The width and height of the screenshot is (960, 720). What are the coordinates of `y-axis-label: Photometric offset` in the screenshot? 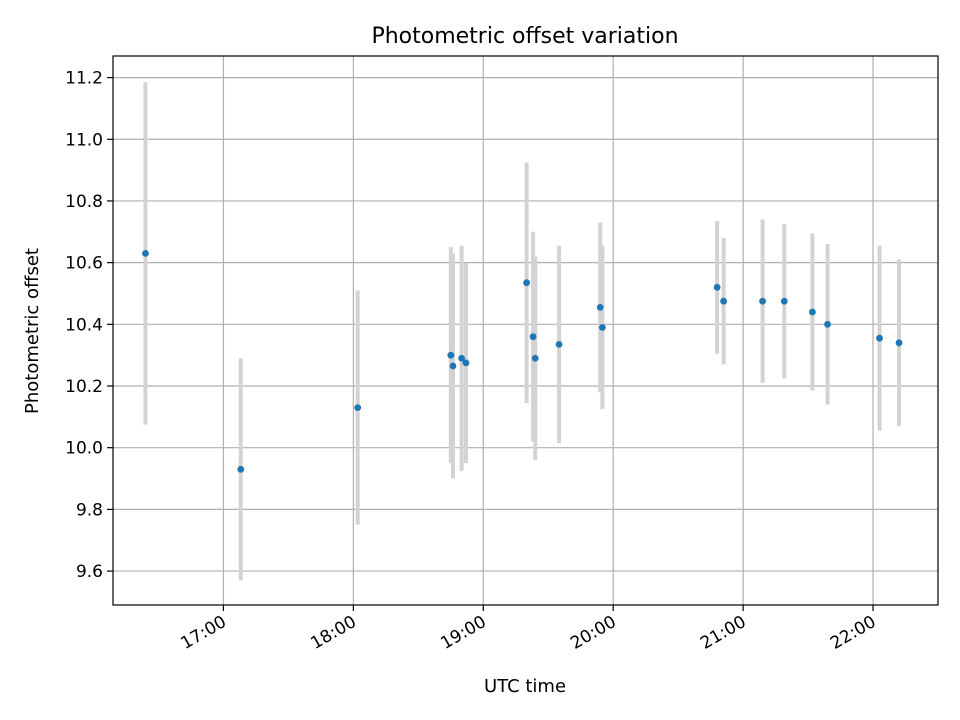 It's located at (32, 331).